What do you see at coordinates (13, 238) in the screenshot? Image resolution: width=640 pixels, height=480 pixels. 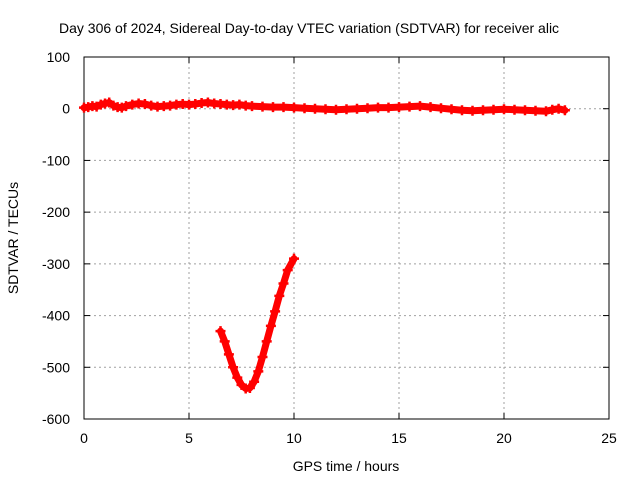 I see `y-axis-label: SDTVAR / TECUs` at bounding box center [13, 238].